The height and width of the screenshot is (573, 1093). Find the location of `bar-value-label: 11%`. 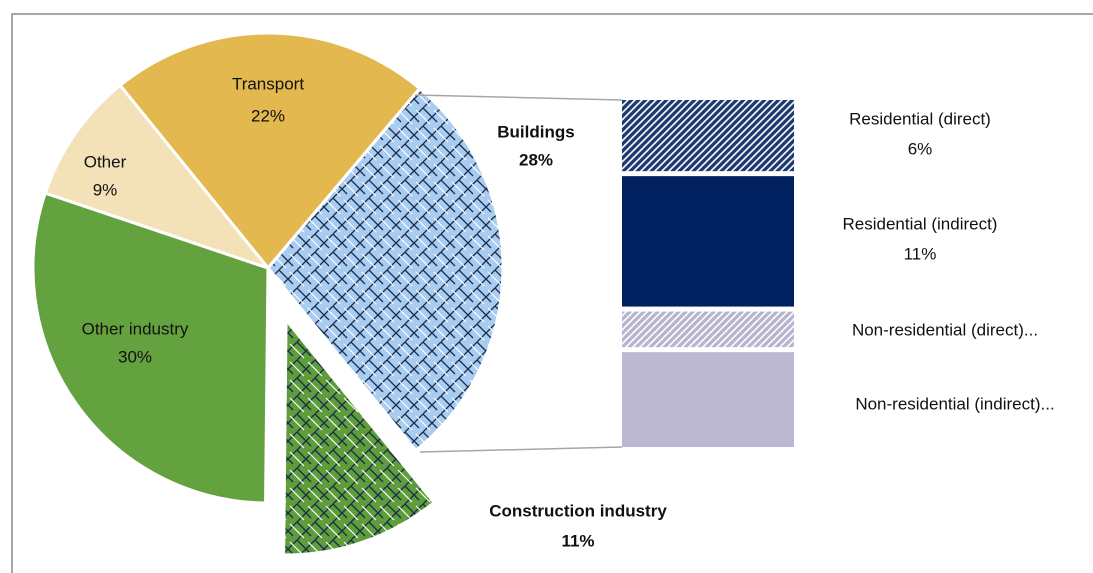

bar-value-label: 11% is located at coordinates (920, 253).